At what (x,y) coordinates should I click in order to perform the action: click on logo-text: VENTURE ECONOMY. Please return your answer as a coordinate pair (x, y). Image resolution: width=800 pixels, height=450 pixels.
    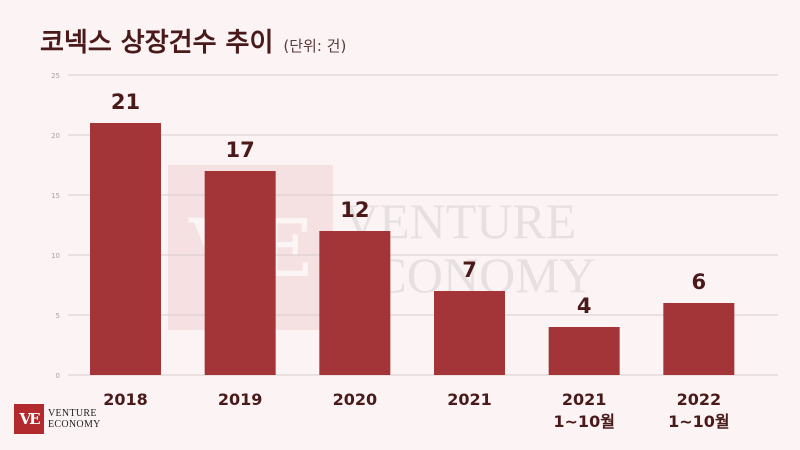
    Looking at the image, I should click on (74, 419).